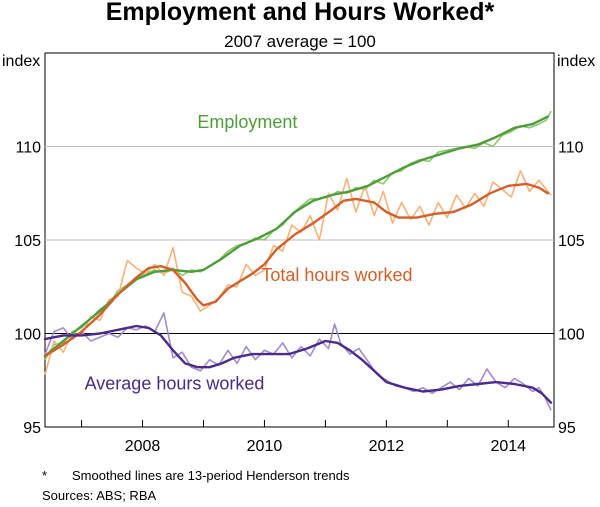 The height and width of the screenshot is (507, 600). Describe the element at coordinates (508, 446) in the screenshot. I see `x-tick-label: 2014` at that location.